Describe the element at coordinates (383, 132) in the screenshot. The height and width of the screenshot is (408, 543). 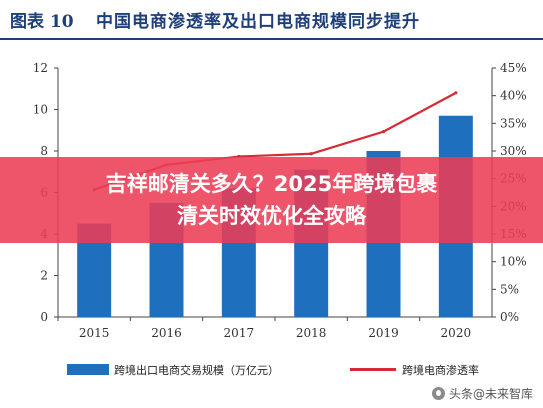
I see `line-point-2019` at that location.